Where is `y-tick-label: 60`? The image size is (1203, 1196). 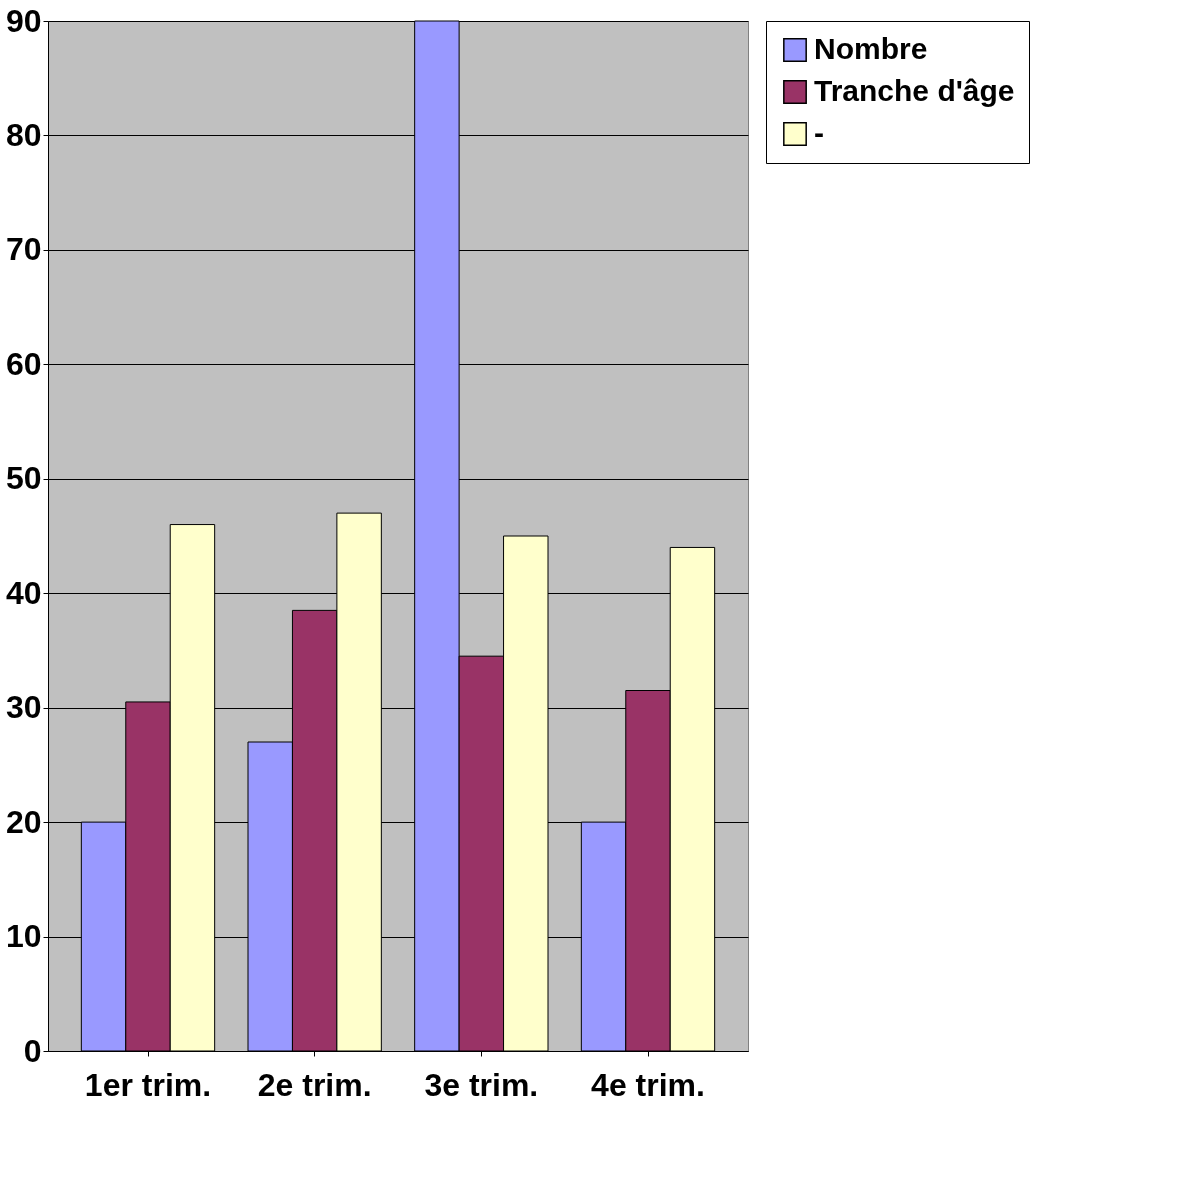
y-tick-label: 60 is located at coordinates (23, 363).